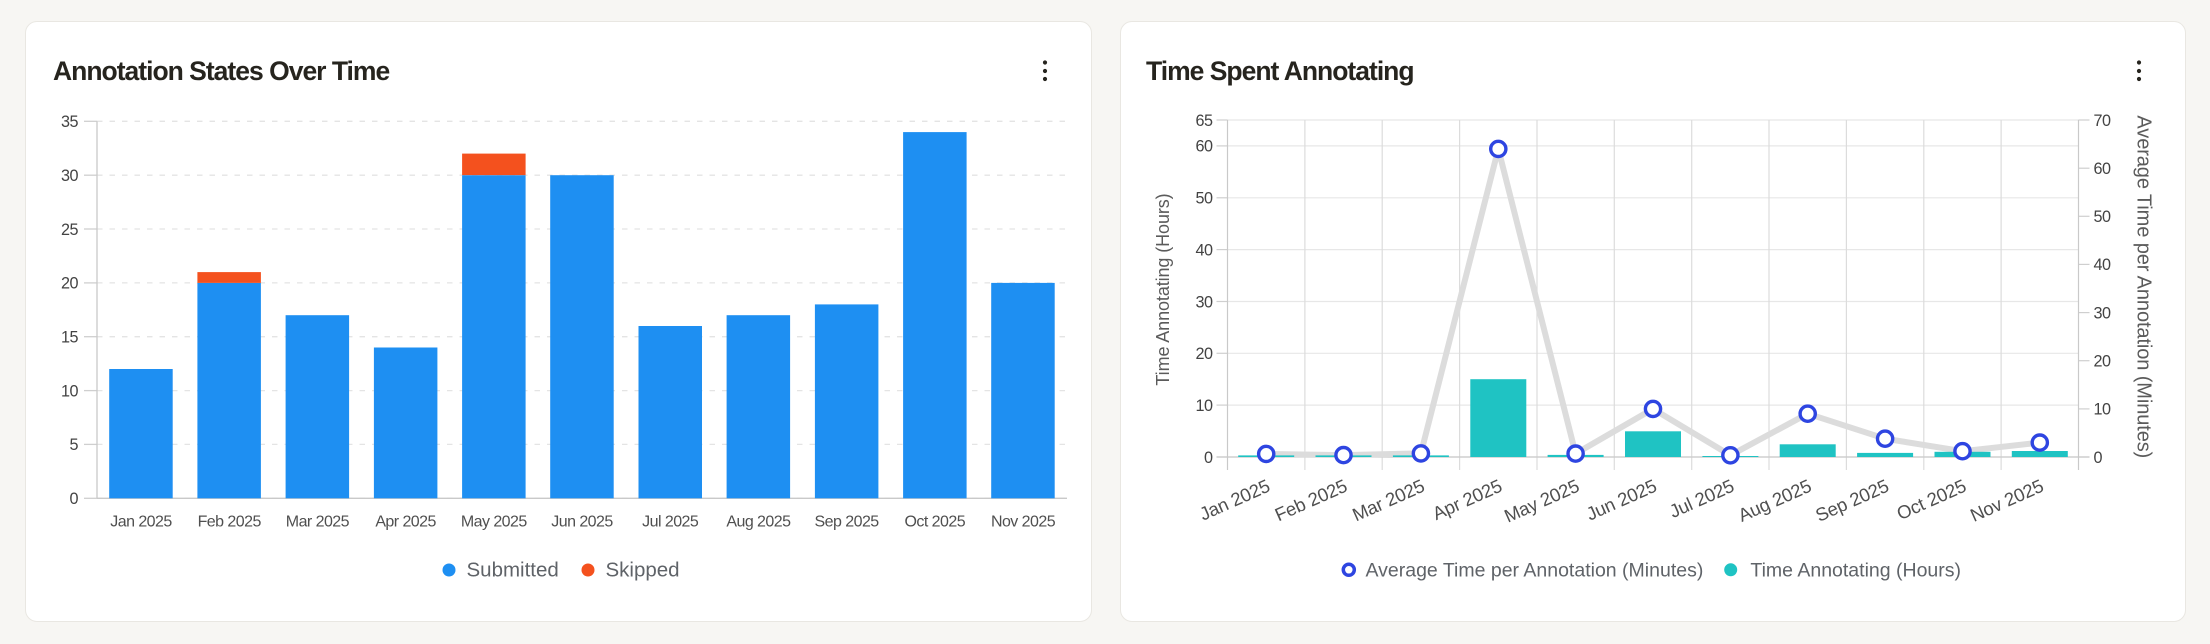 This screenshot has height=644, width=2210. Describe the element at coordinates (70, 230) in the screenshot. I see `svg-text: 25` at that location.